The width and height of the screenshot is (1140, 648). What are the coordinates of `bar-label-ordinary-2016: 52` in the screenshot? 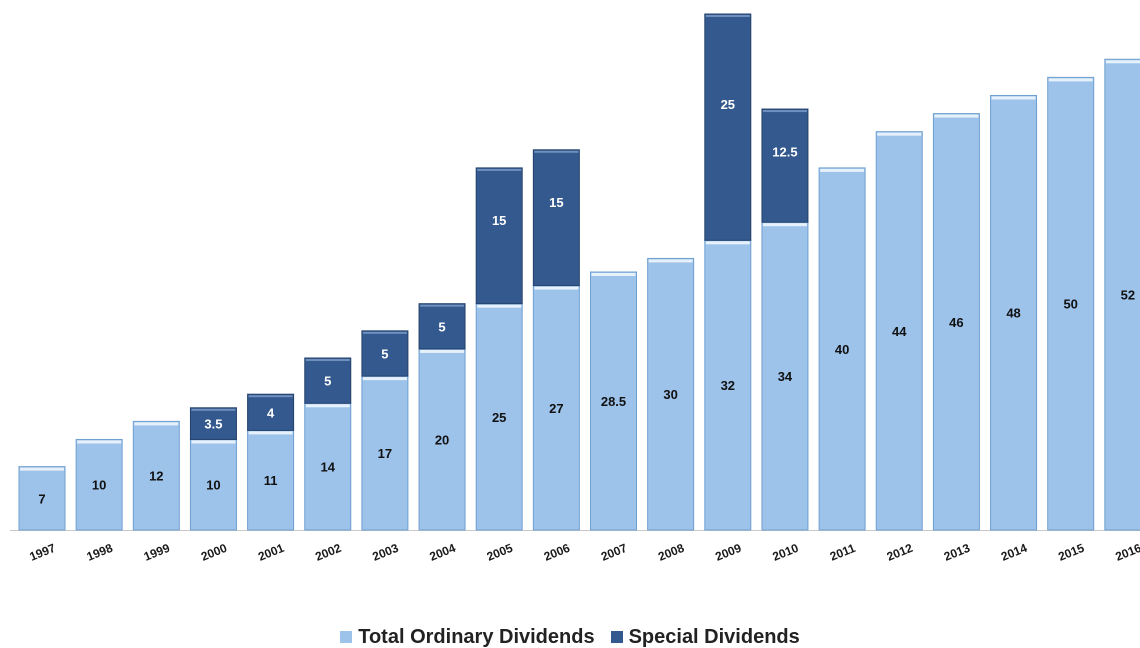 It's located at (1128, 295).